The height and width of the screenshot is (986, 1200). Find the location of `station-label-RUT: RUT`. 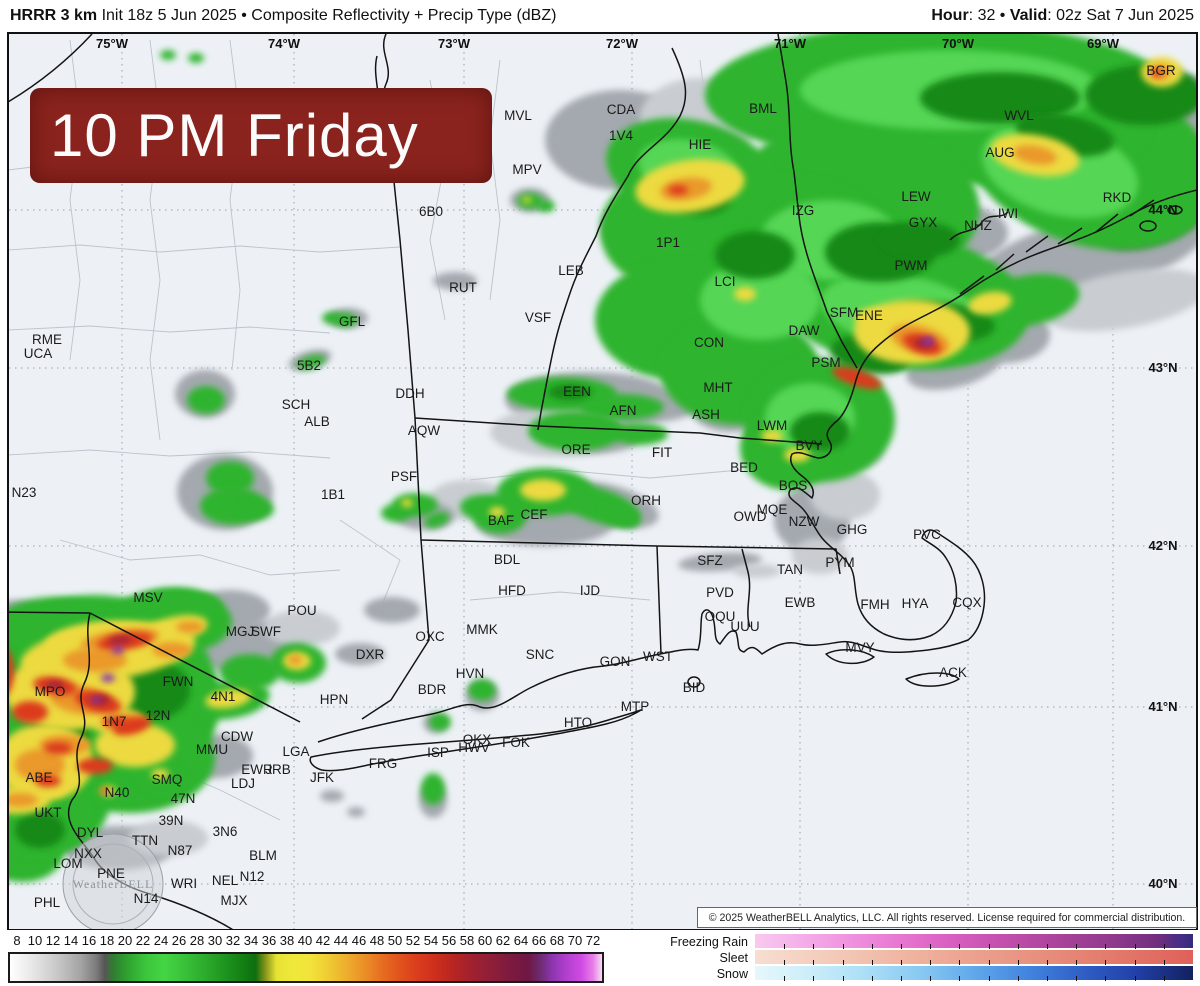

station-label-RUT: RUT is located at coordinates (463, 287).